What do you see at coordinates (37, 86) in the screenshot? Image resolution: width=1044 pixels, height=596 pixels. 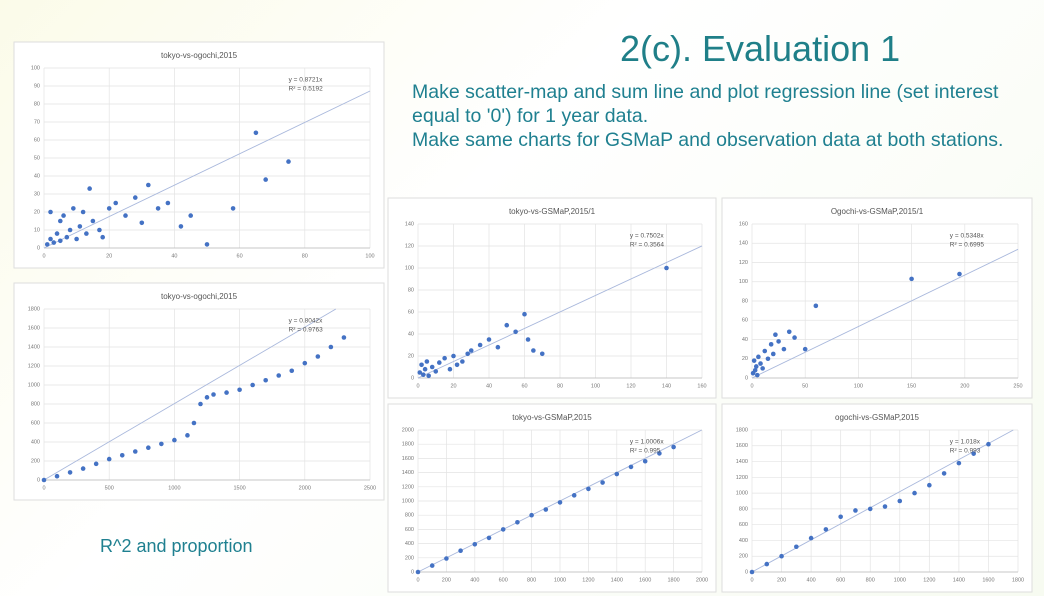 I see `y-tick-label: 90` at bounding box center [37, 86].